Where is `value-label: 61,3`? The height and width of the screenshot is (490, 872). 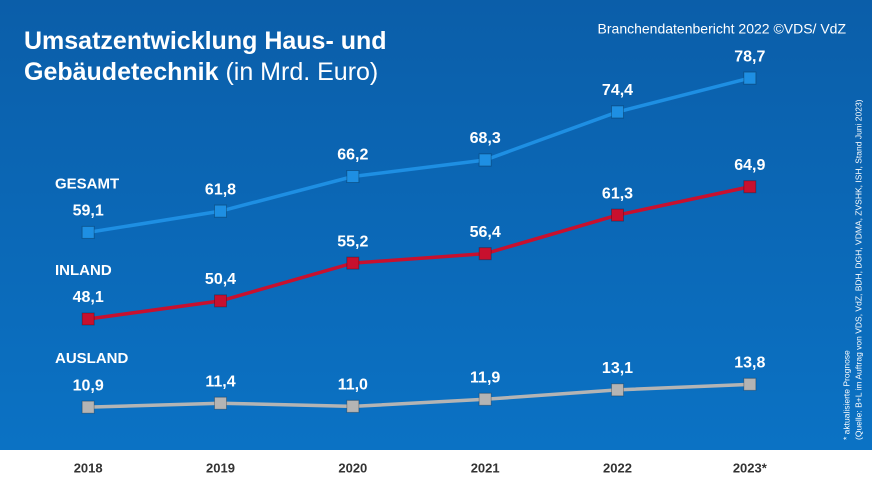
value-label: 61,3 is located at coordinates (617, 193).